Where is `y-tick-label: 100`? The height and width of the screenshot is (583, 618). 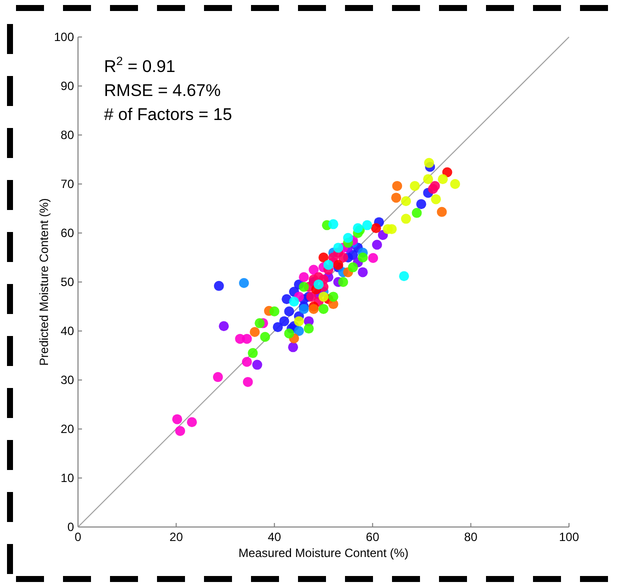 y-tick-label: 100 is located at coordinates (64, 37).